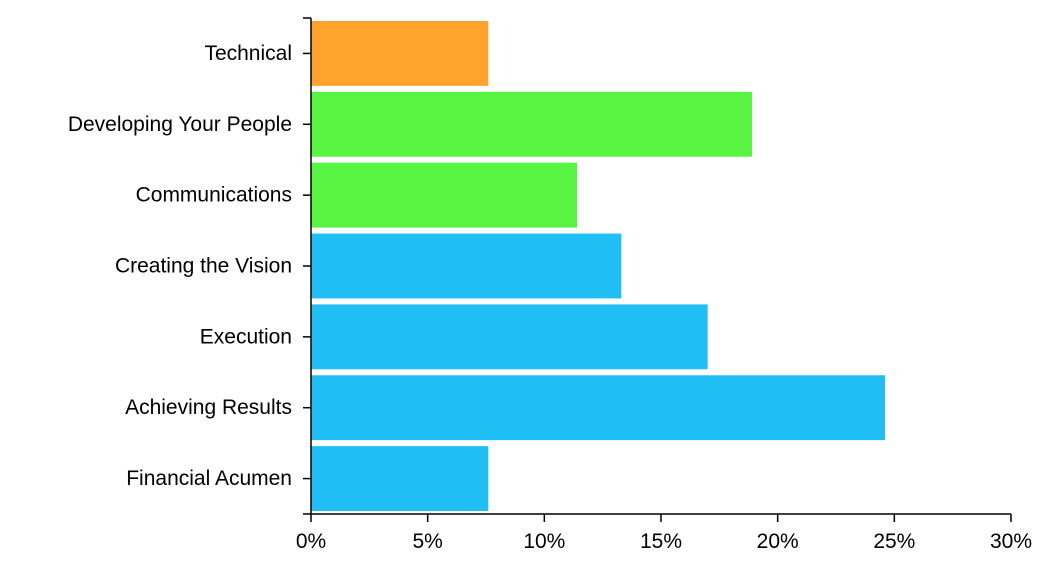 The width and height of the screenshot is (1060, 574). What do you see at coordinates (444, 195) in the screenshot?
I see `bar-communications` at bounding box center [444, 195].